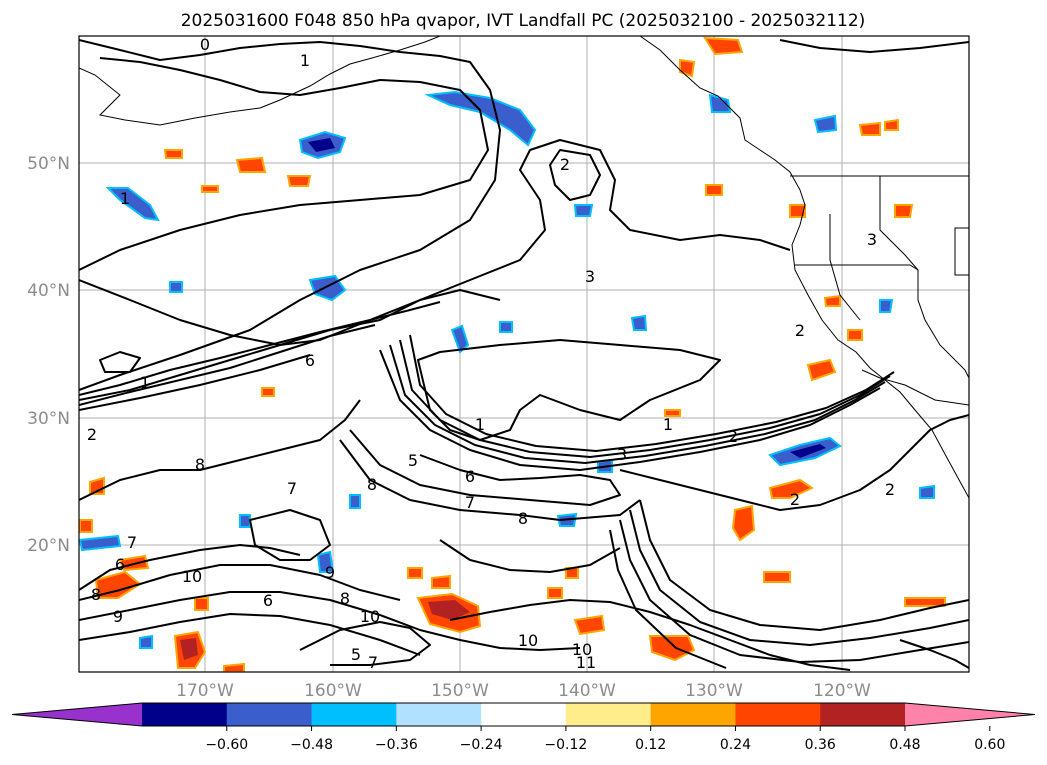 This screenshot has height=765, width=1047. I want to click on colorbar-outline, so click(523, 714).